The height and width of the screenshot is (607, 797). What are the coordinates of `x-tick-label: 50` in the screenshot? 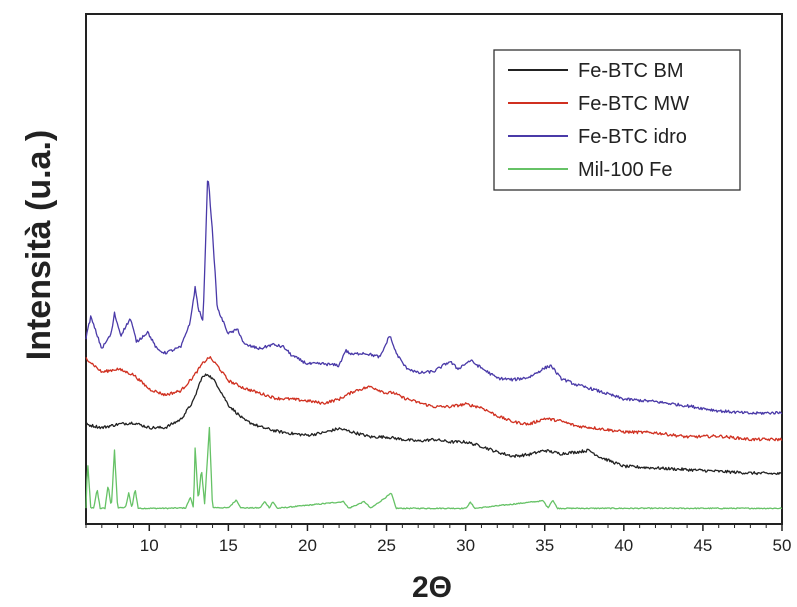 It's located at (782, 545).